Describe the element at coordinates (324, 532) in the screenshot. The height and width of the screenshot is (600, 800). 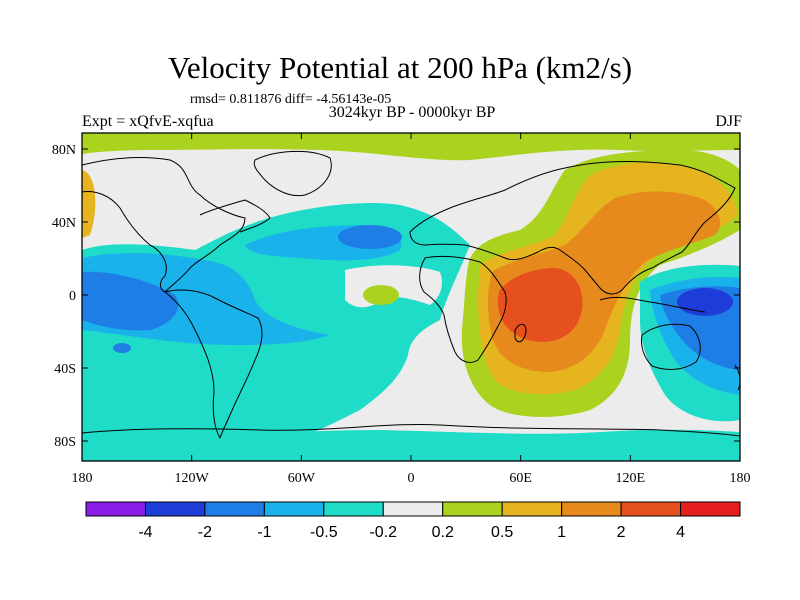
I see `colorbar-label: -0.5` at that location.